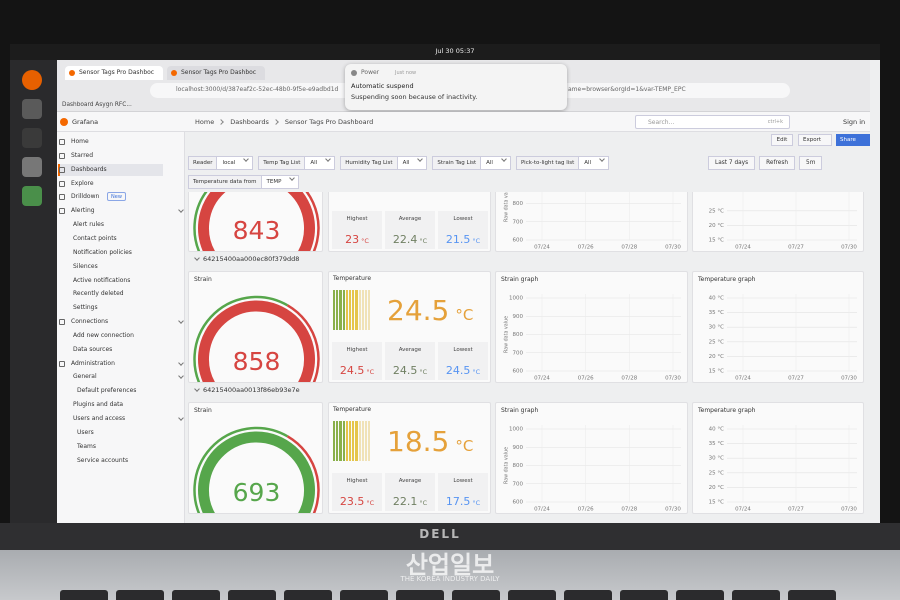  Describe the element at coordinates (562, 163) in the screenshot. I see `variable: Pick-to-light tag list All` at that location.